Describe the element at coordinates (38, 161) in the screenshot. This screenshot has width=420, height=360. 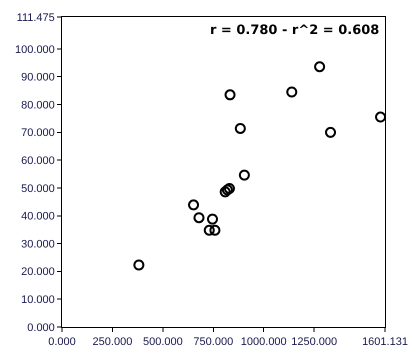
I see `y-tick-label: 60.000` at that location.